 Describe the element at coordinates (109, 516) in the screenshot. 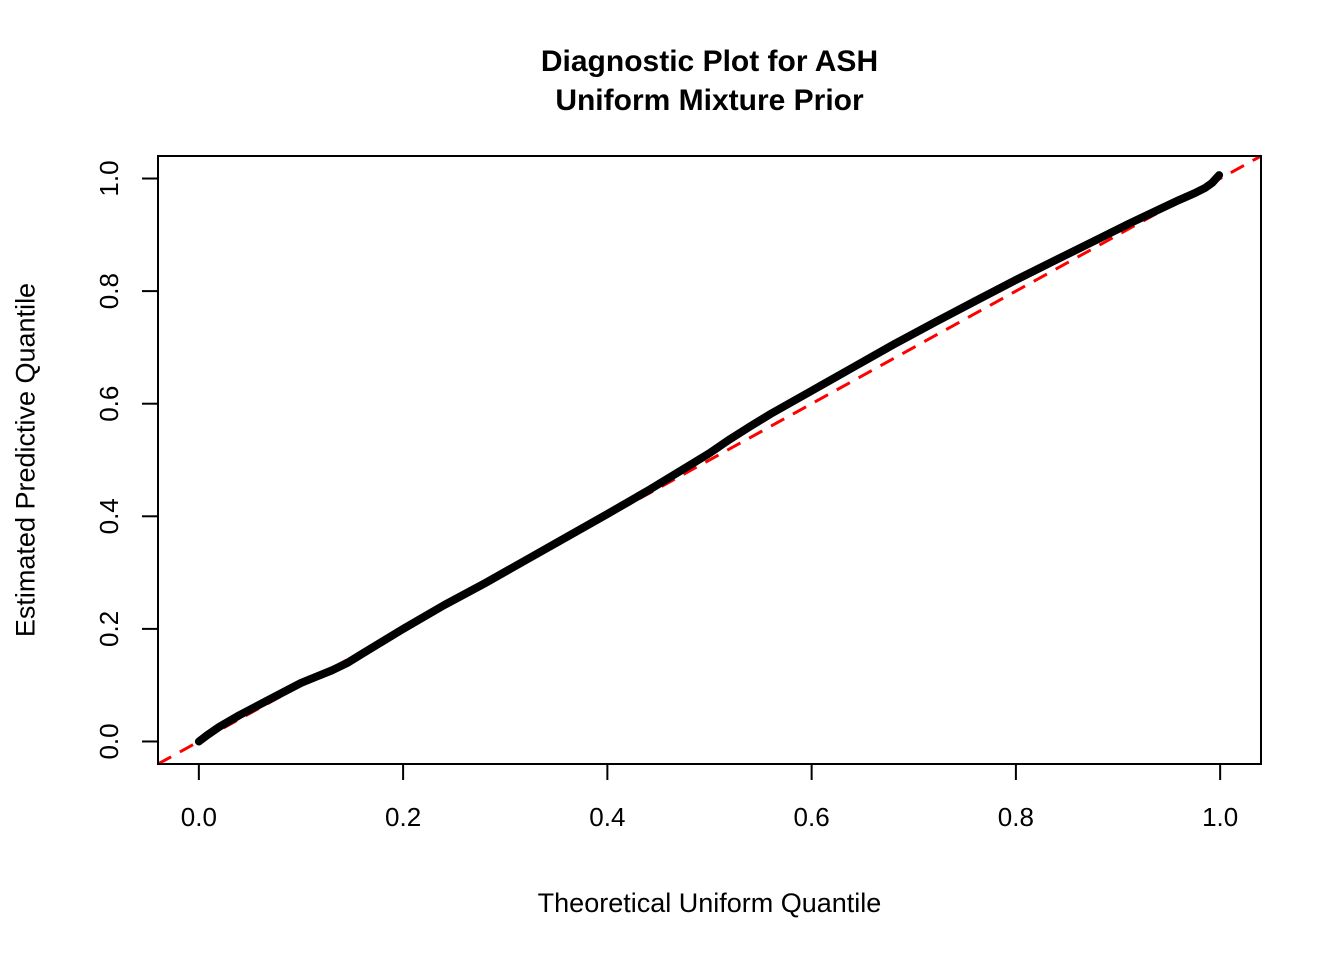

I see `y-axis-tick-label: 0.4` at that location.